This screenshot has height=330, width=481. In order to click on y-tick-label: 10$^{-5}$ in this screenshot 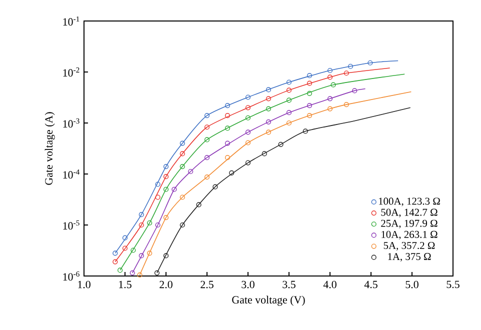, I will do `click(71, 225)`.